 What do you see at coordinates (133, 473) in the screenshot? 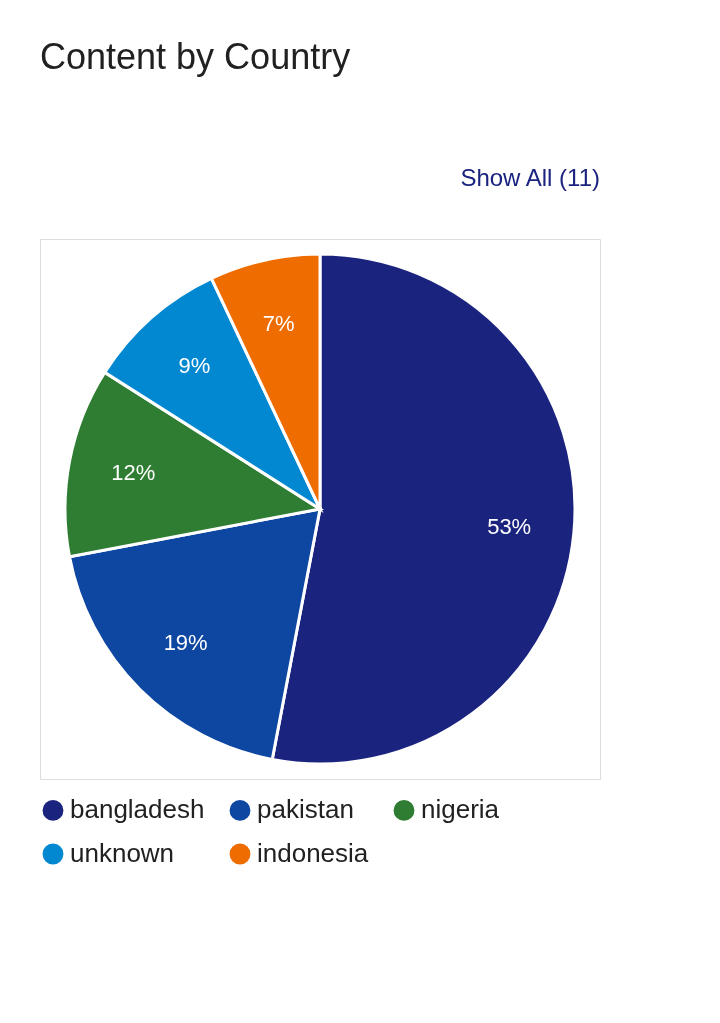
I see `data-label: 12%` at bounding box center [133, 473].